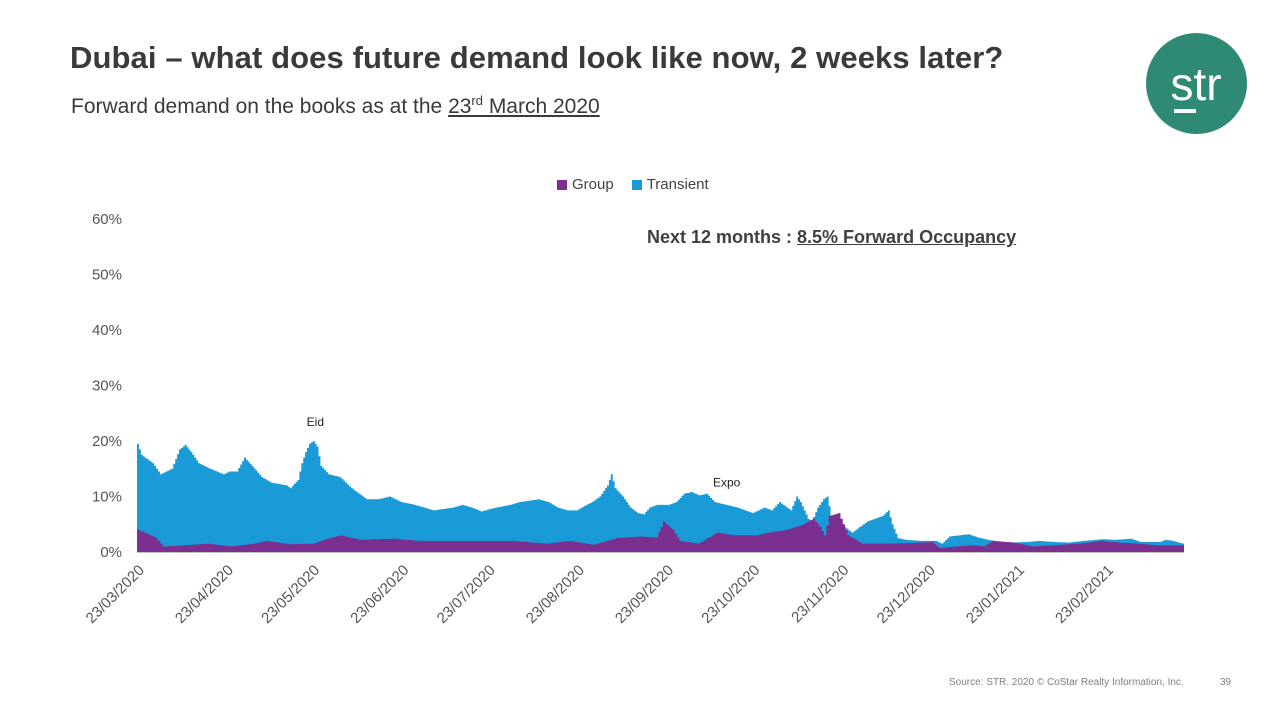 The width and height of the screenshot is (1280, 720). I want to click on legend-item-group: Group, so click(585, 184).